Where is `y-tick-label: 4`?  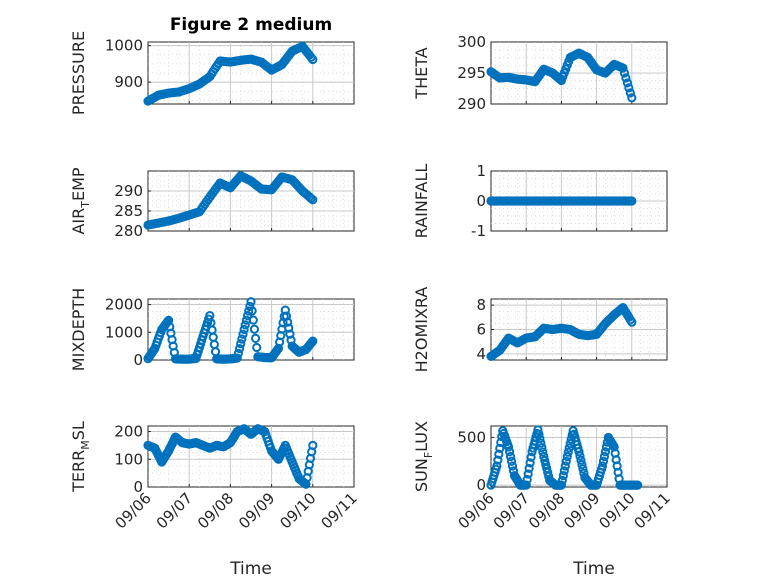
y-tick-label: 4 is located at coordinates (481, 354).